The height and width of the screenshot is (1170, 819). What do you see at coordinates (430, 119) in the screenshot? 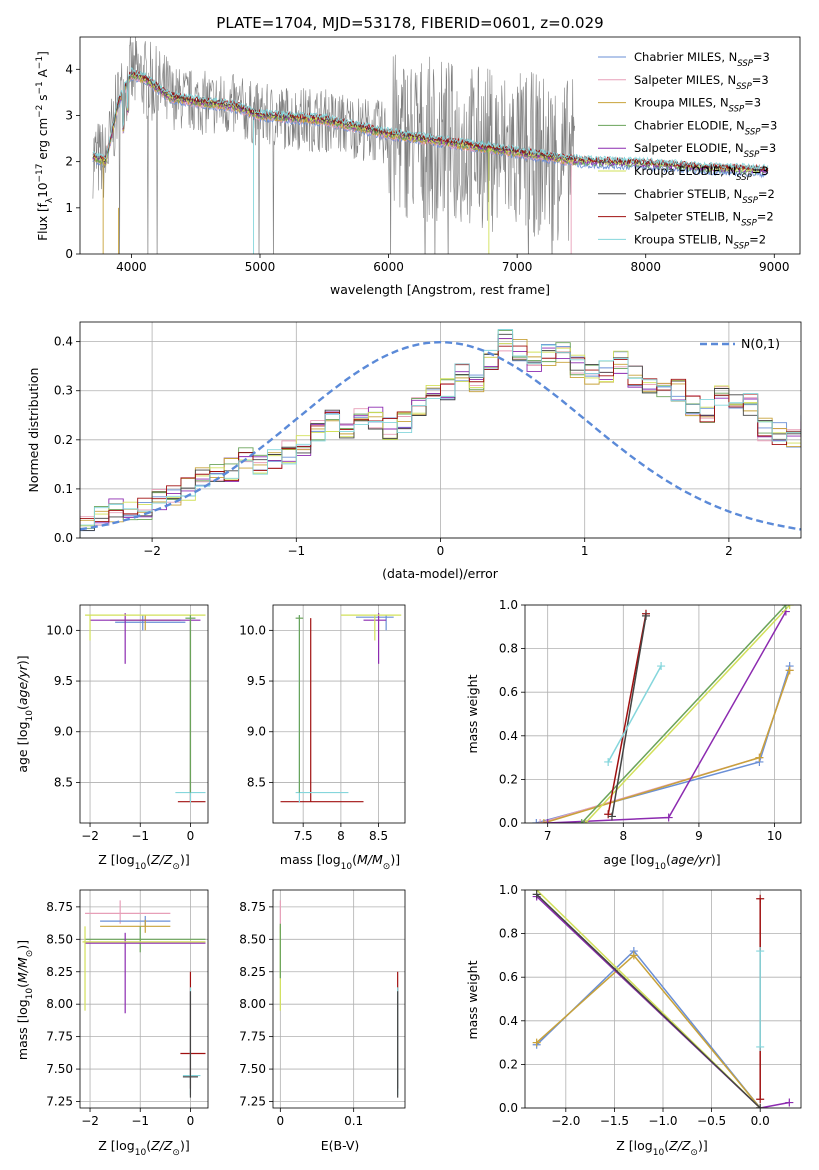
I see `spectrum-model-line` at bounding box center [430, 119].